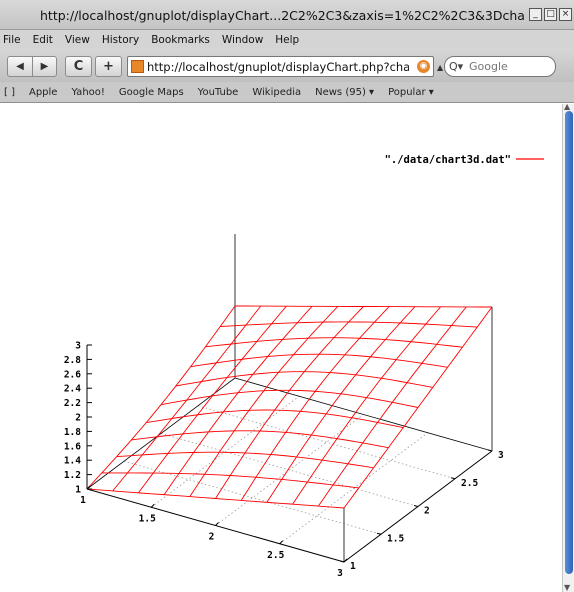 The image size is (574, 592). What do you see at coordinates (78, 346) in the screenshot?
I see `z-tick-label: 3` at bounding box center [78, 346].